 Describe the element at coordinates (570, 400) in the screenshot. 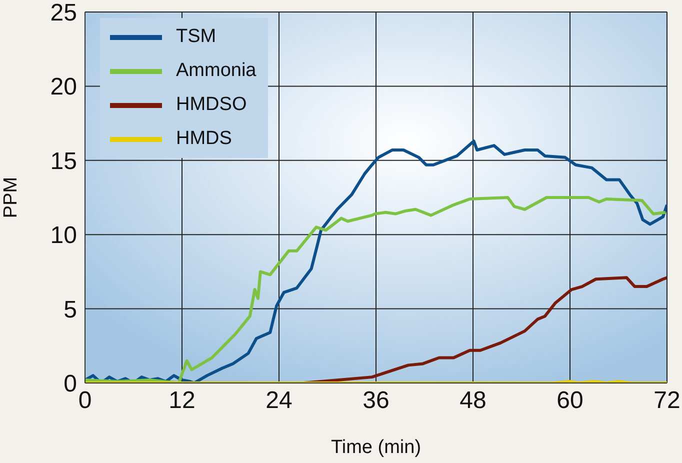

I see `x-tick-label: 60` at that location.